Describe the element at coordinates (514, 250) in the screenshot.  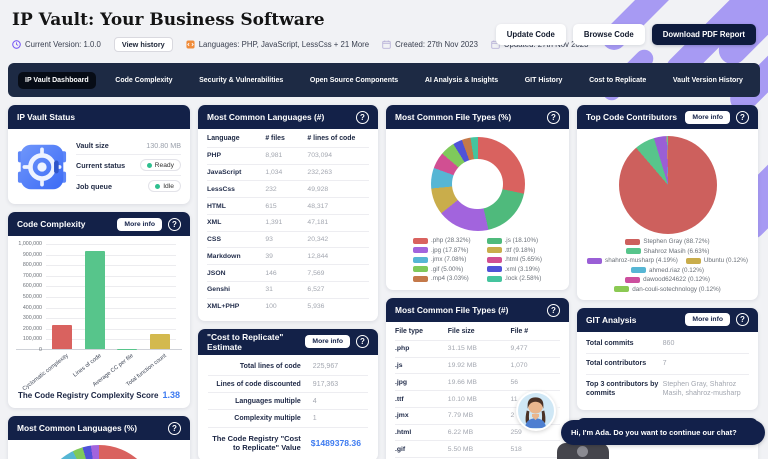
I see `legend-item: .ttf (9.18%)` at that location.